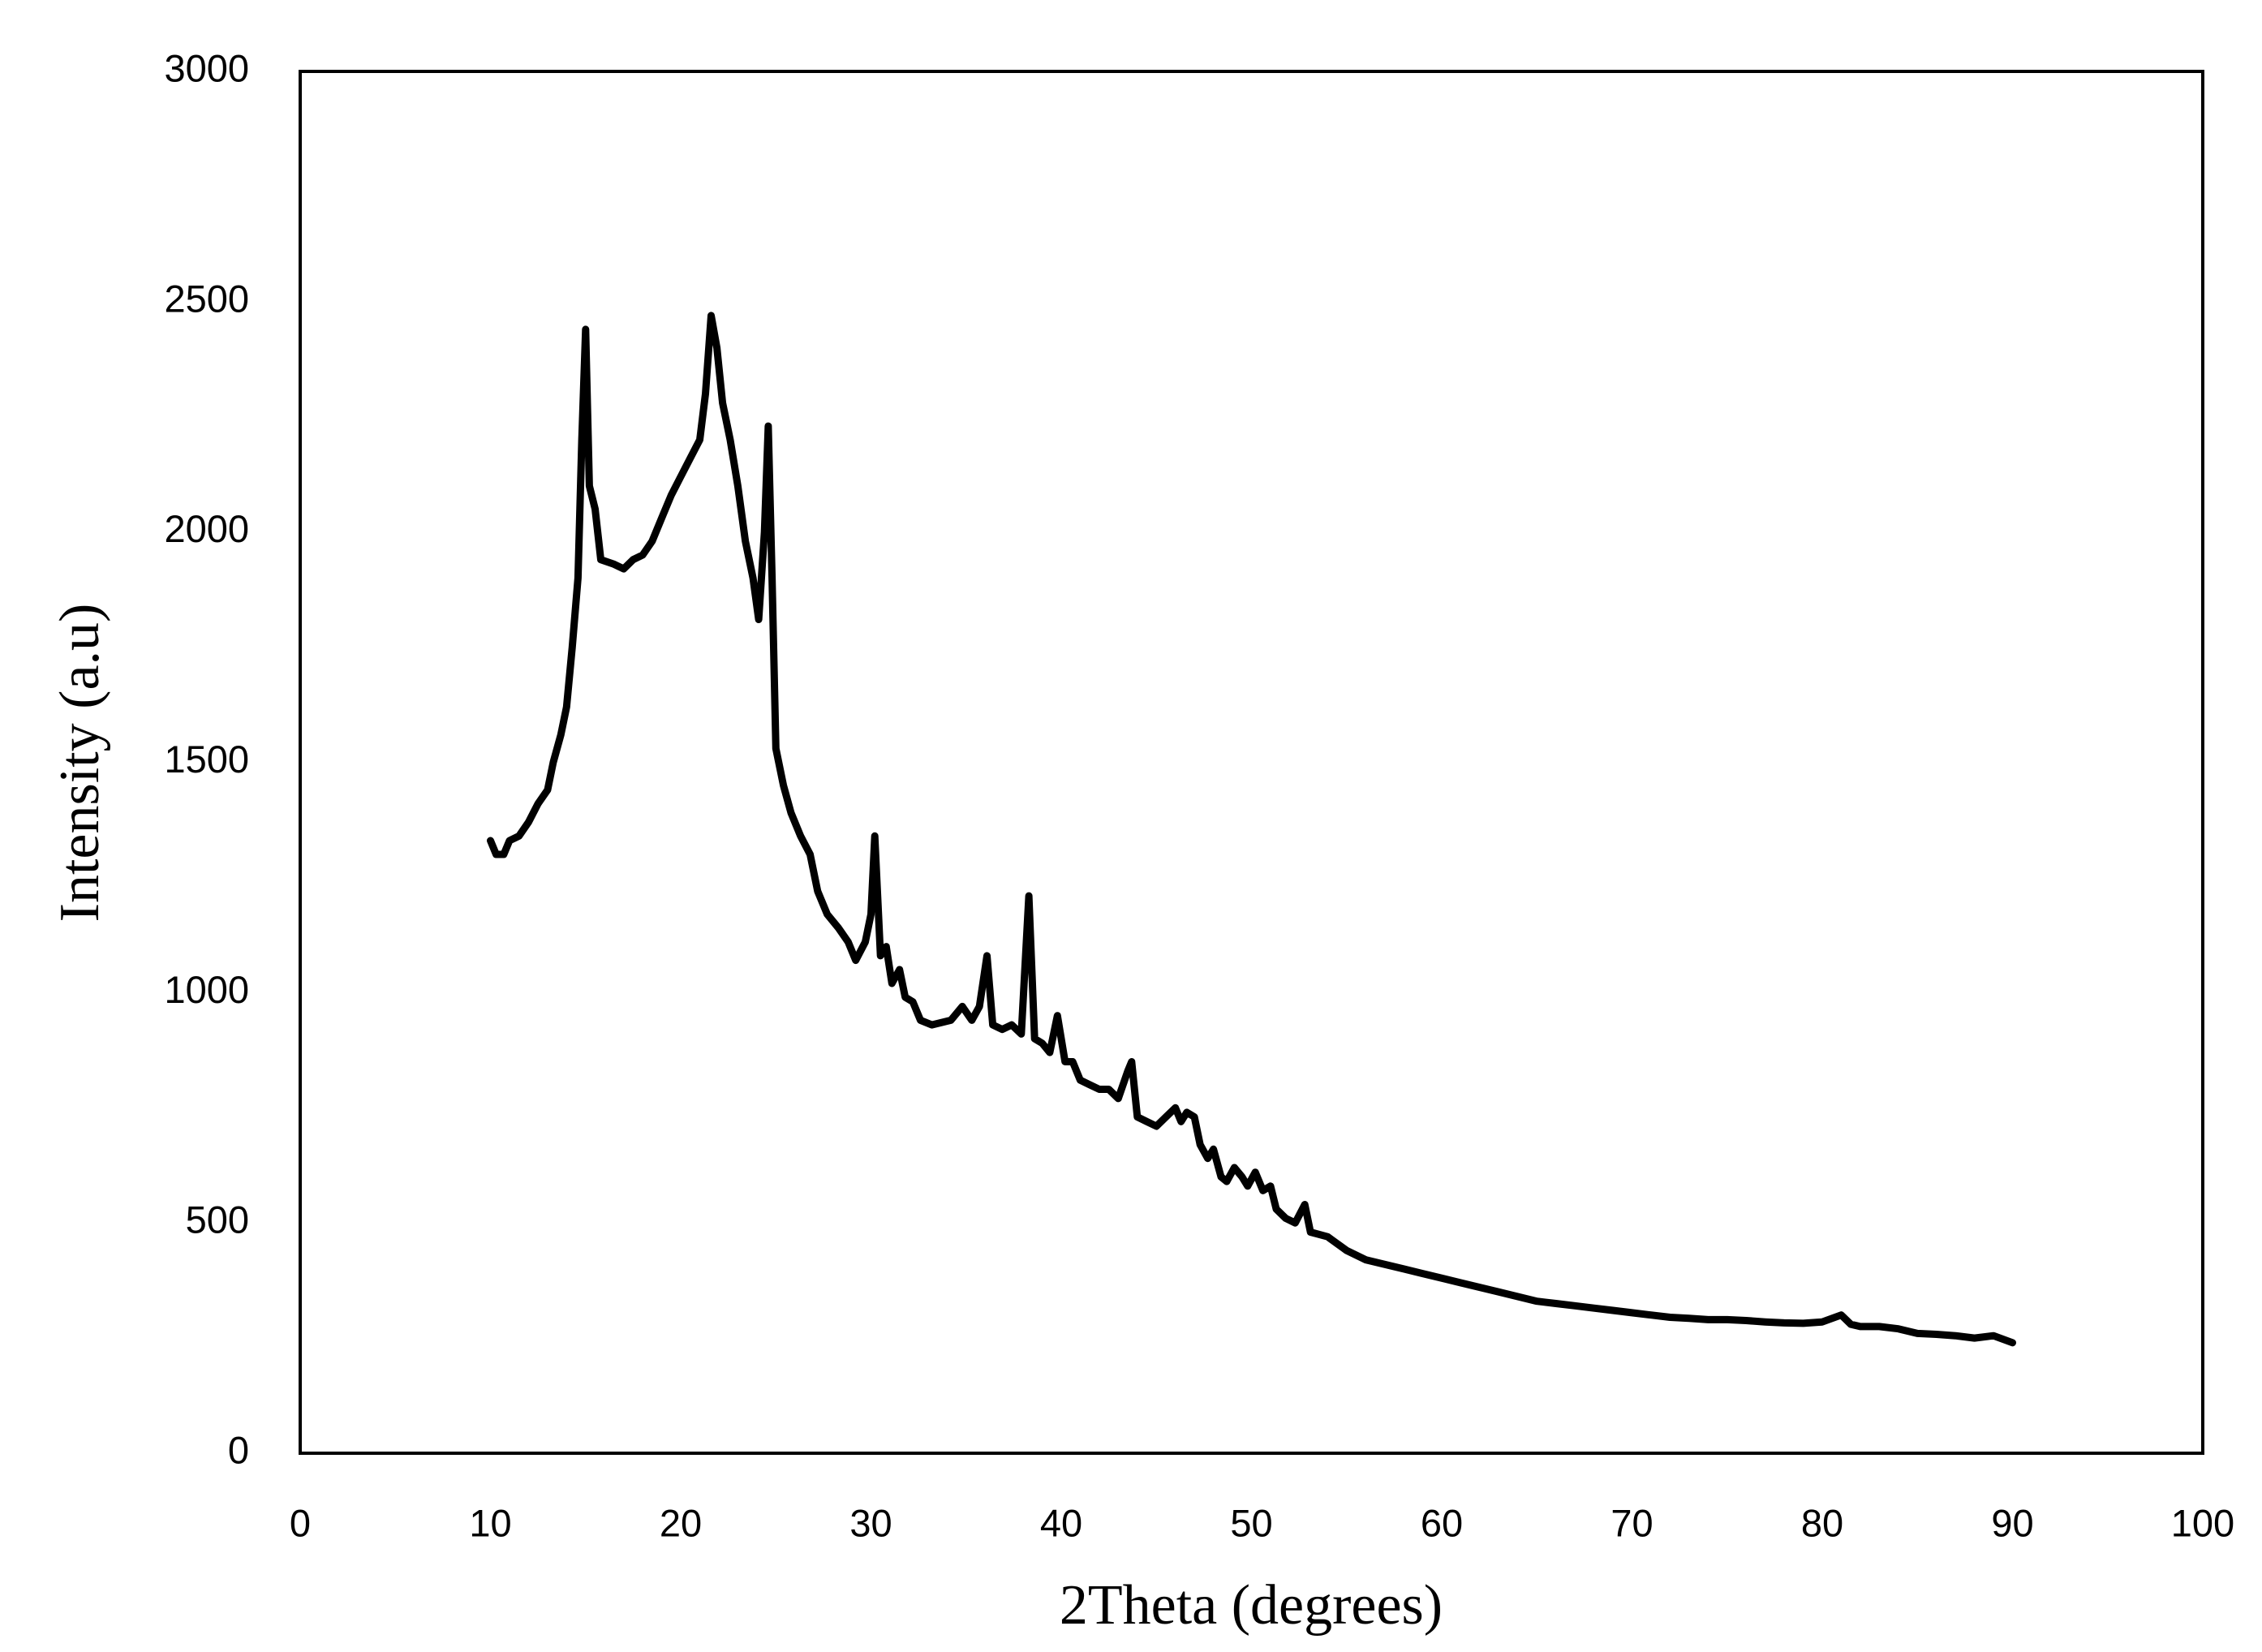  I want to click on y-tick-label: 1000, so click(206, 989).